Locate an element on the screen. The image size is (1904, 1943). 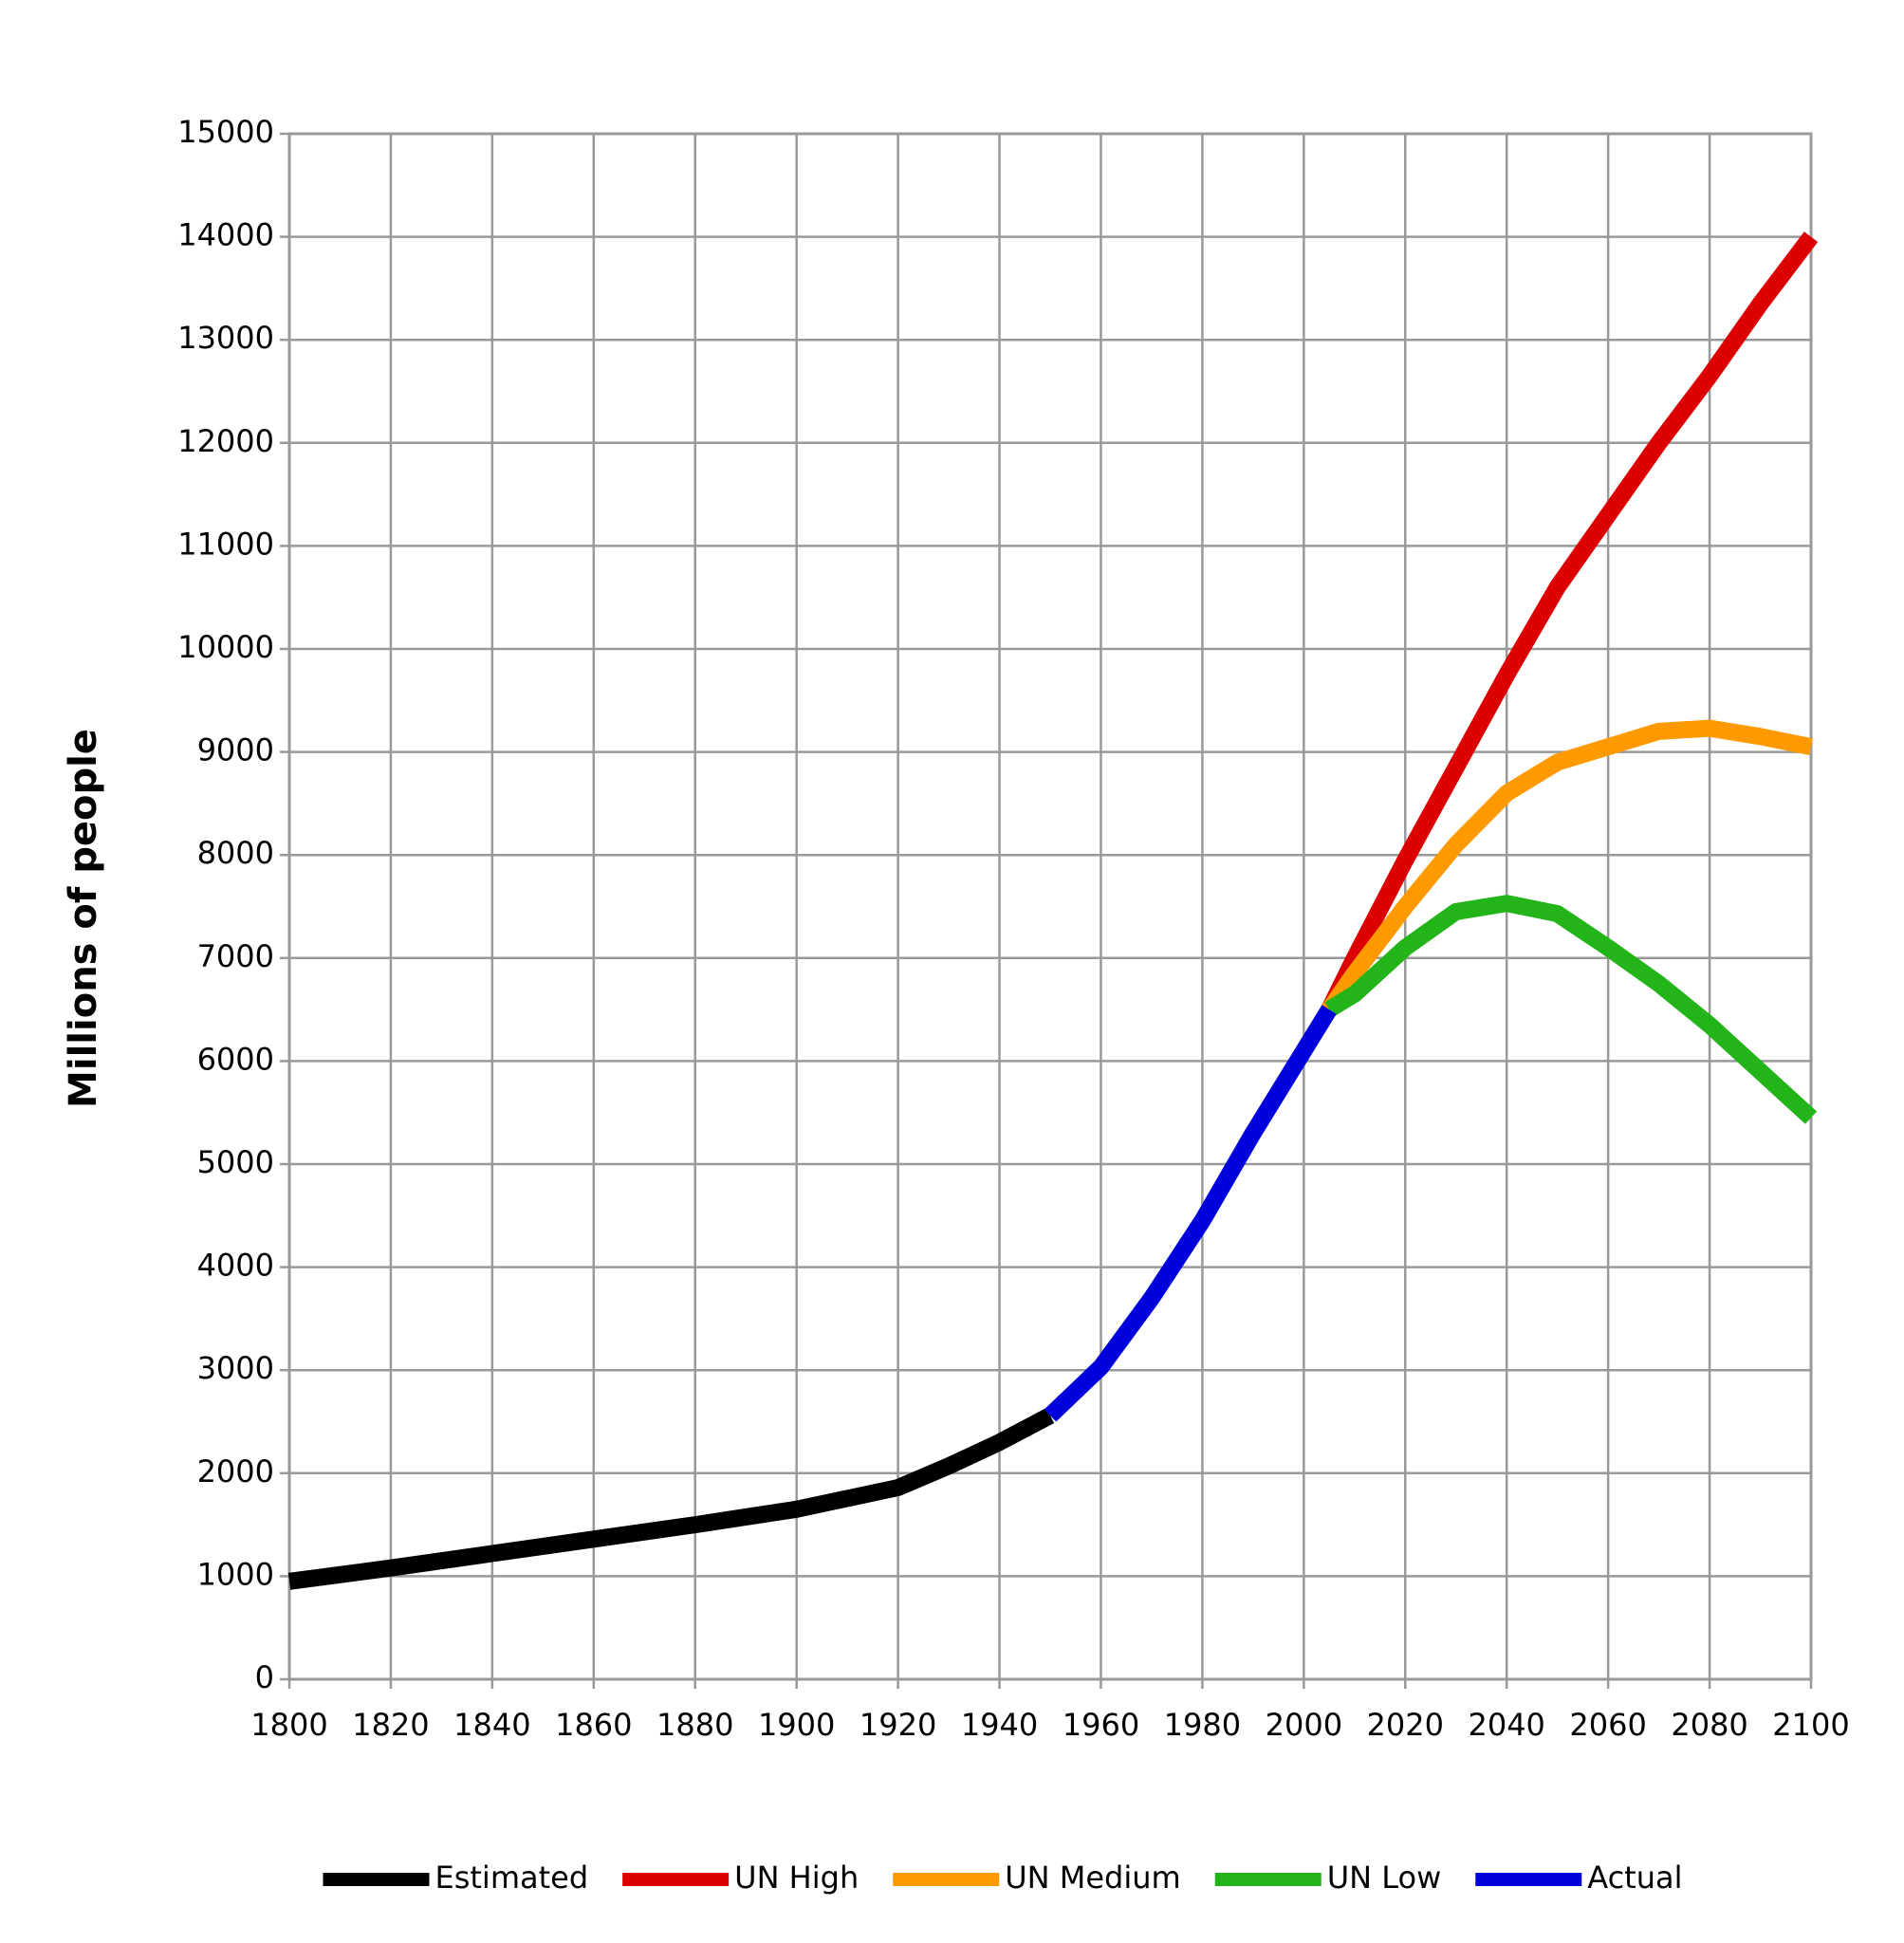
y-tick-label: 15000 is located at coordinates (225, 132).